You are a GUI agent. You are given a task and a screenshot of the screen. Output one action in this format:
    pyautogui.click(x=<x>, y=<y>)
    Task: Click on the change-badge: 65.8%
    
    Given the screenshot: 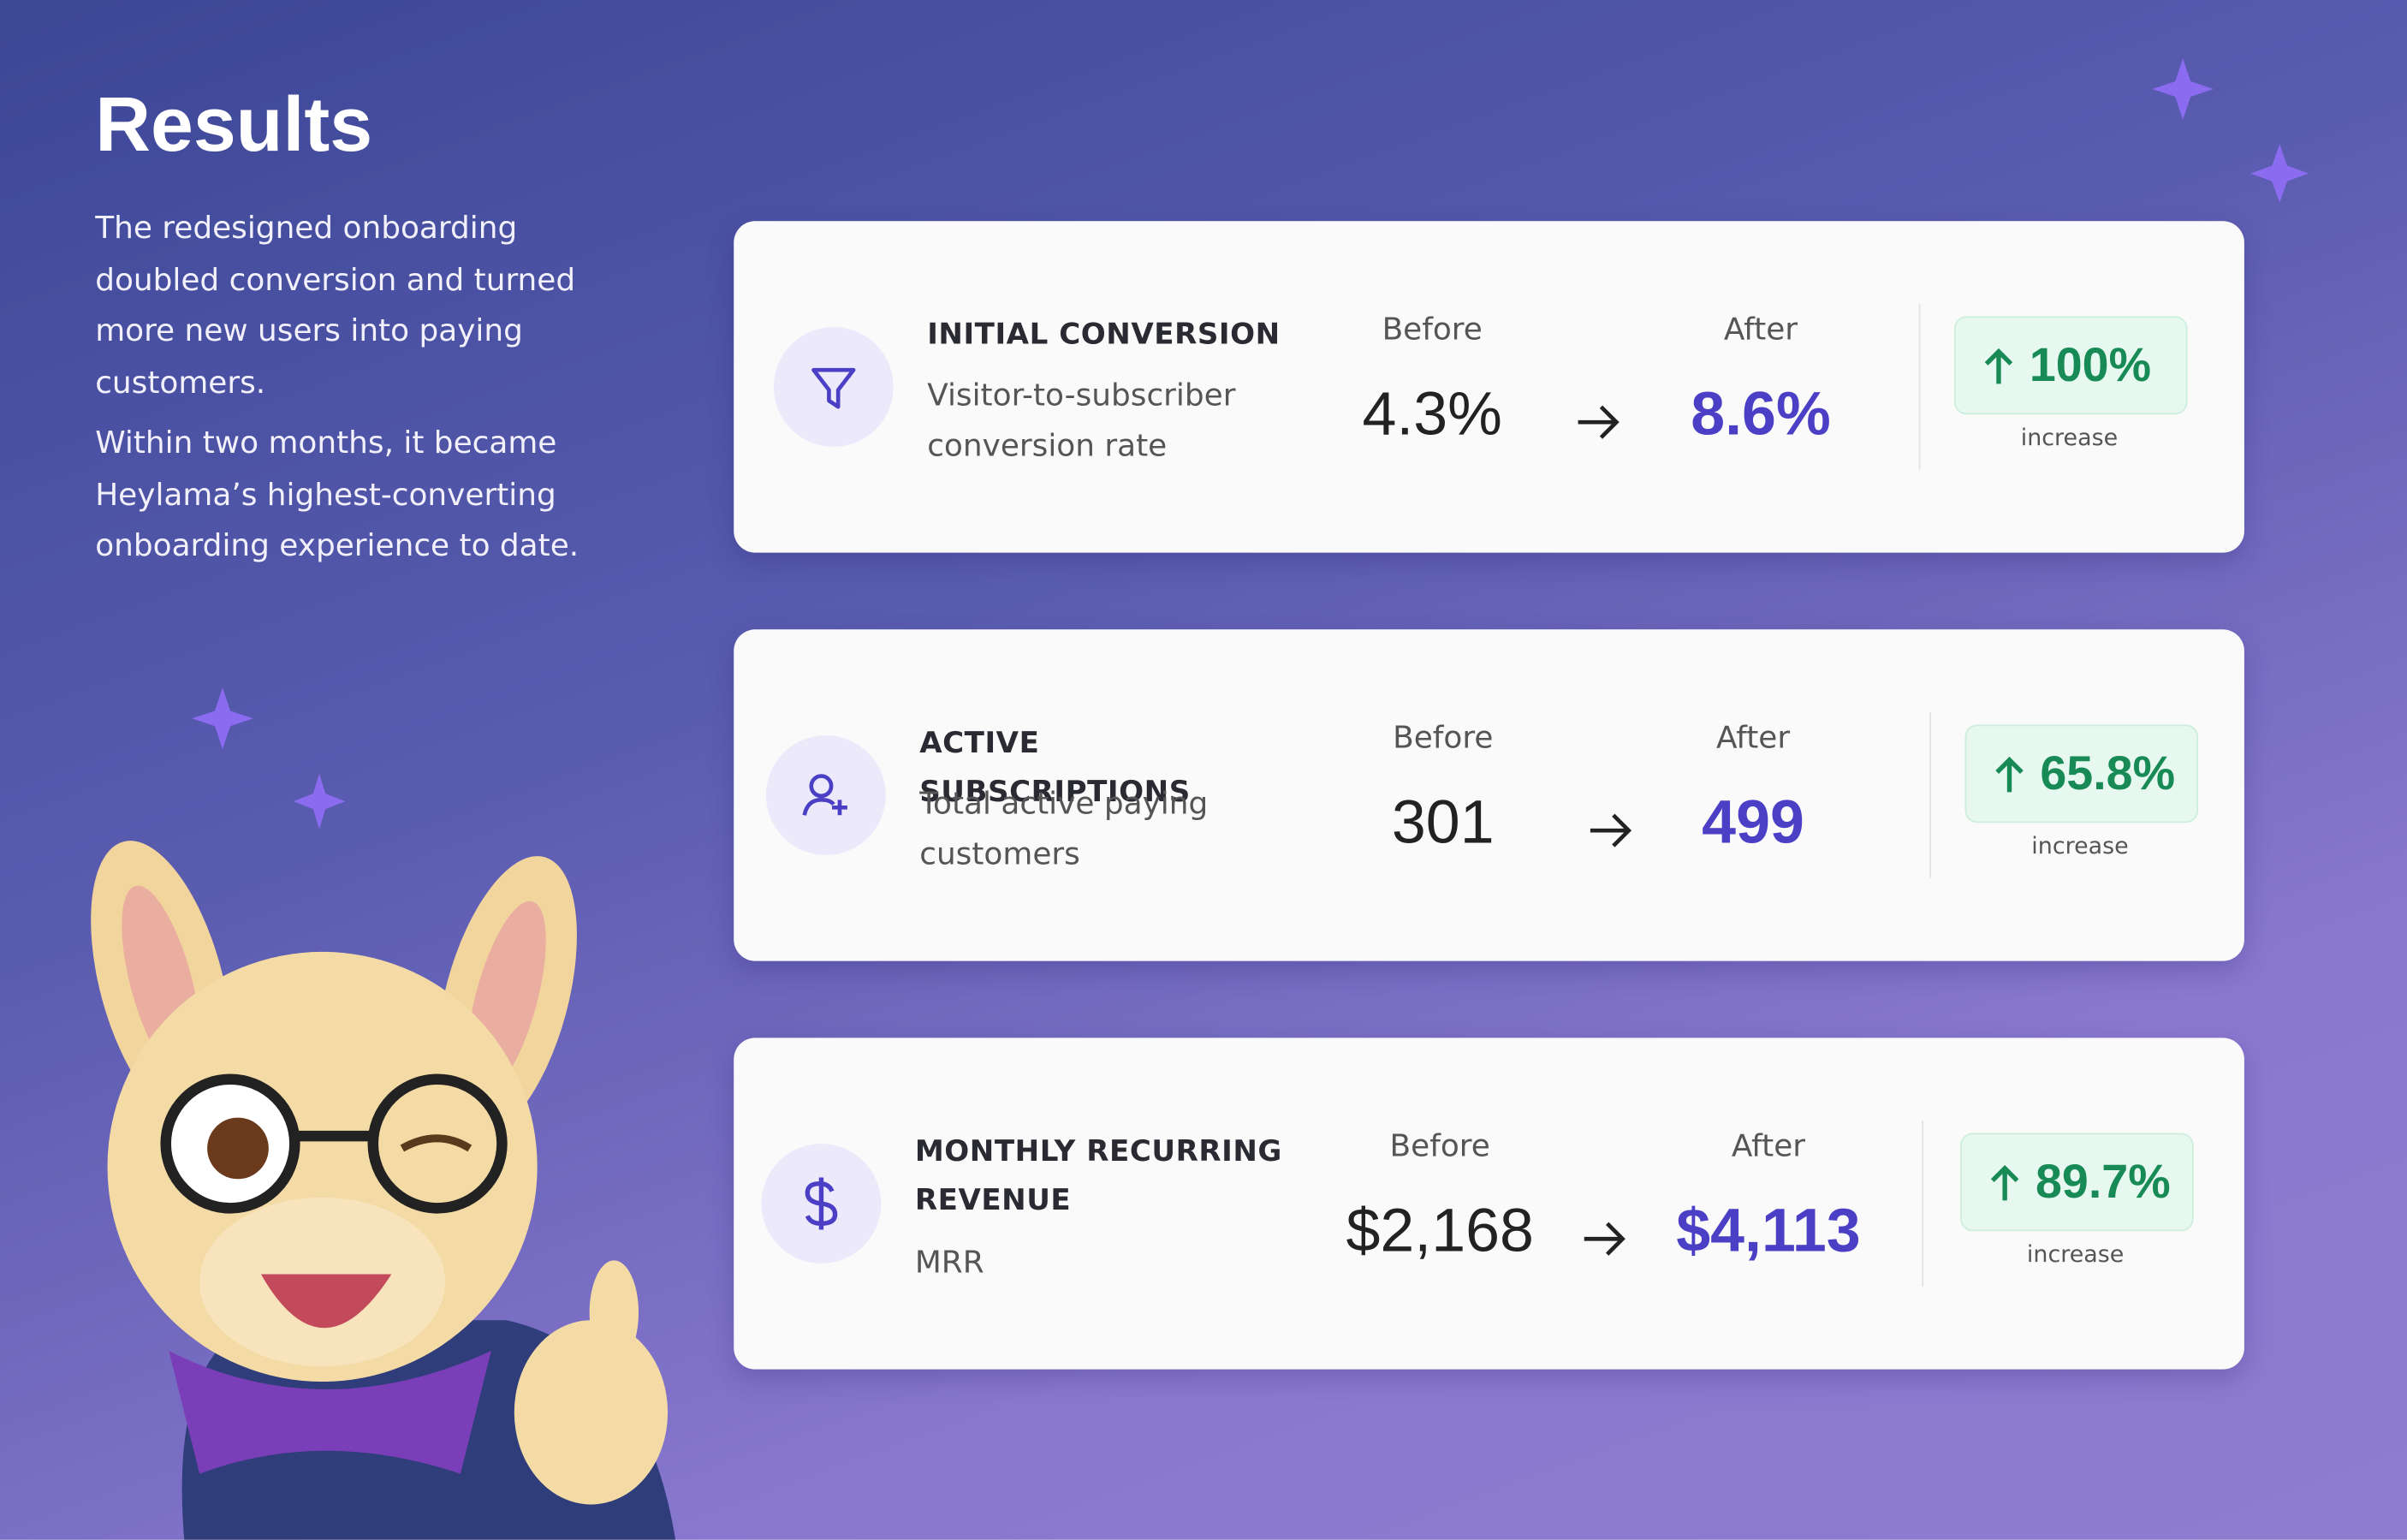 What is the action you would take?
    pyautogui.click(x=2081, y=774)
    